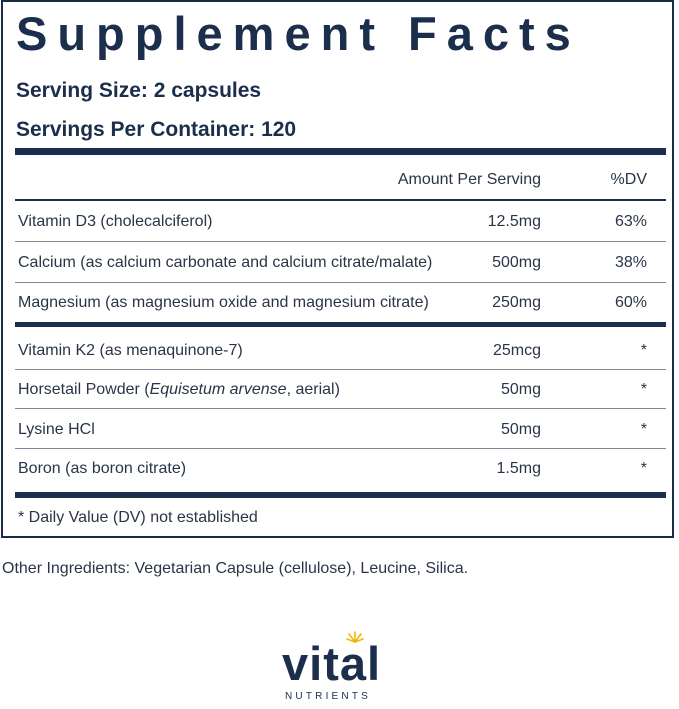  What do you see at coordinates (139, 90) in the screenshot?
I see `serving-size: Serving Size: 2 capsules` at bounding box center [139, 90].